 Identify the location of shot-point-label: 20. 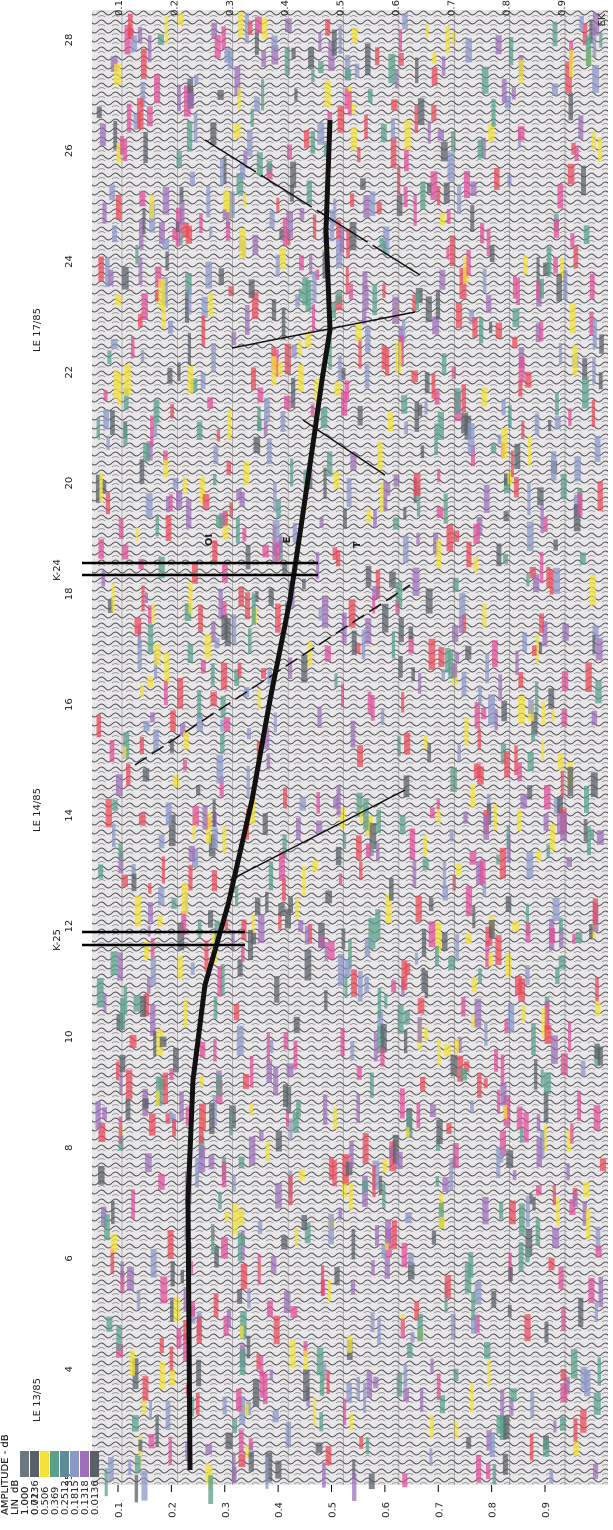
(69, 483).